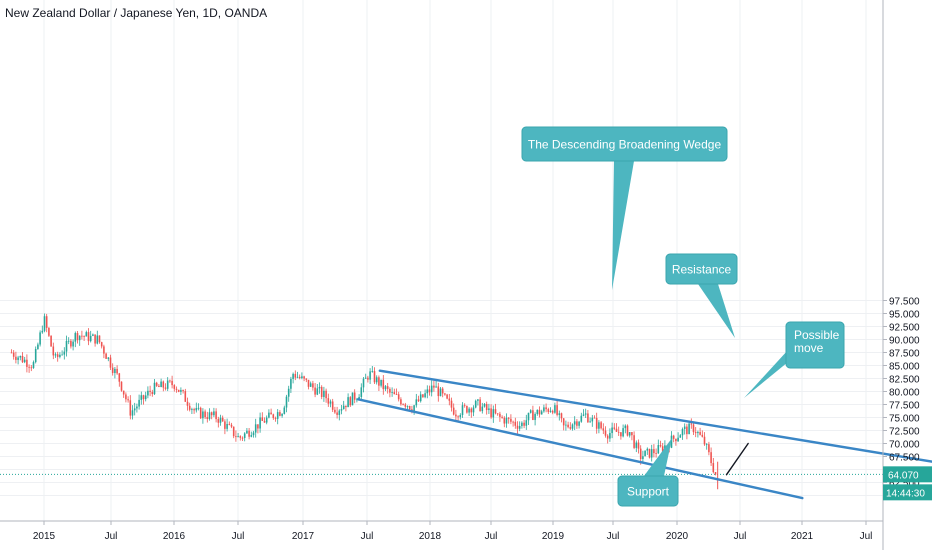 Image resolution: width=932 pixels, height=550 pixels. I want to click on y-tick-label: 72.500, so click(904, 432).